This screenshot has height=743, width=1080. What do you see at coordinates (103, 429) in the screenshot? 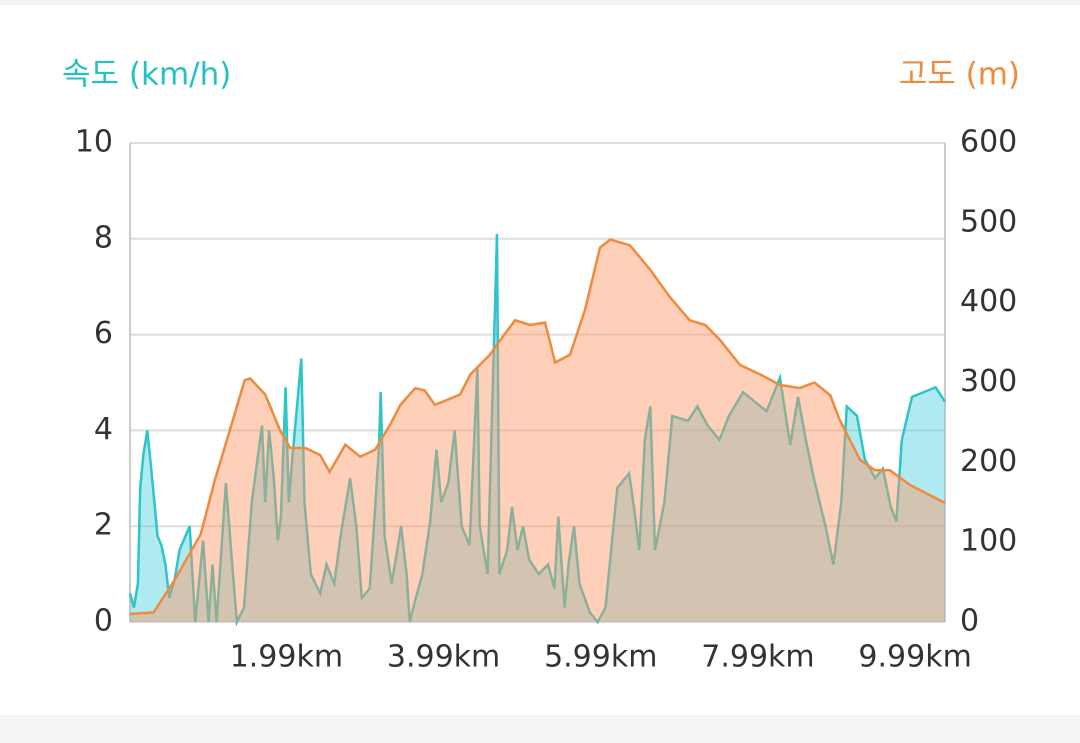
I see `y-tick-label: 4` at bounding box center [103, 429].